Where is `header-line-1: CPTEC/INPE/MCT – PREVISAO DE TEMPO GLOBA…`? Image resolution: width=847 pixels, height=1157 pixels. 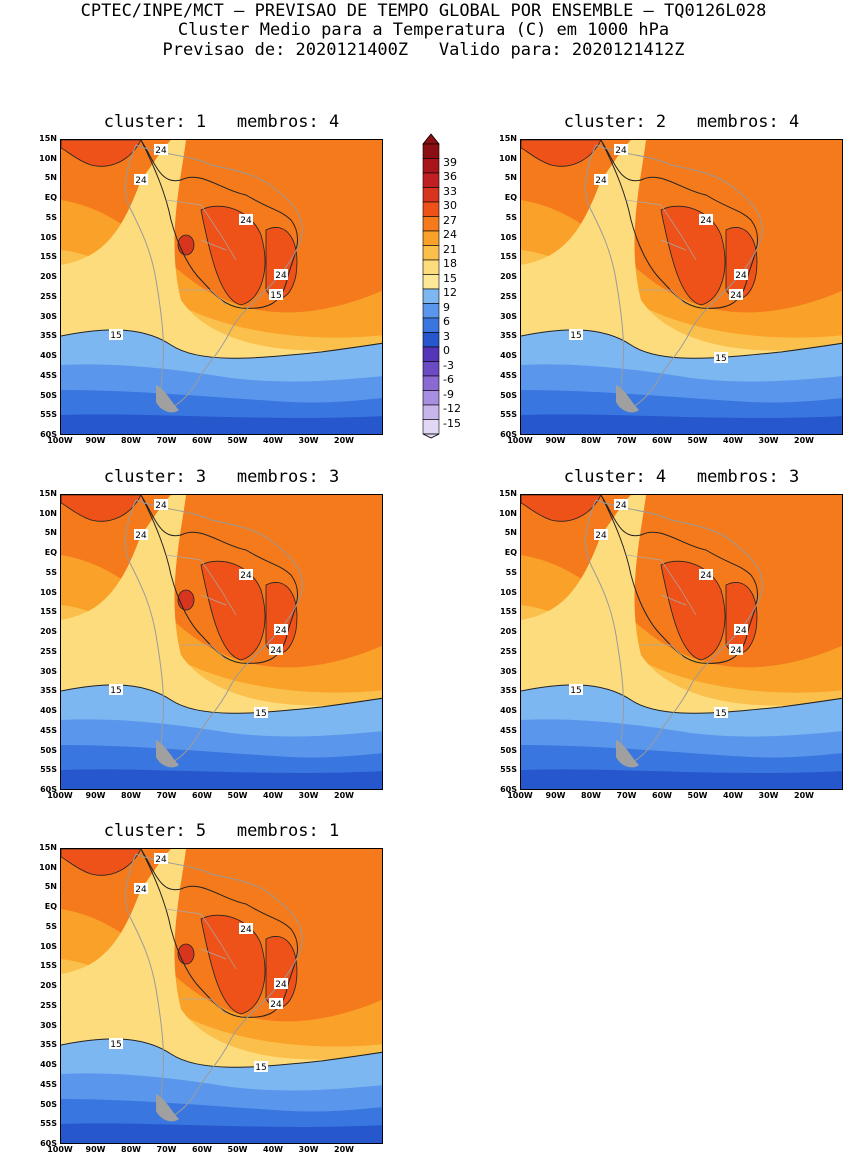
header-line-1: CPTEC/INPE/MCT – PREVISAO DE TEMPO GLOBA… is located at coordinates (423, 11).